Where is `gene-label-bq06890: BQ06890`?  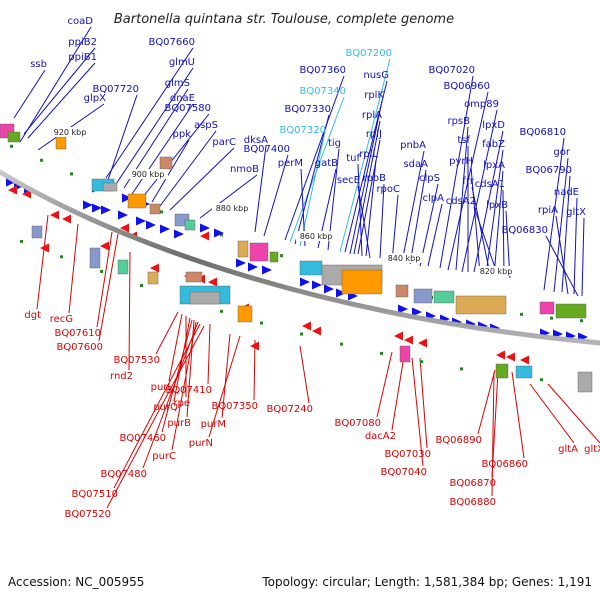 gene-label-bq06890: BQ06890 is located at coordinates (458, 440).